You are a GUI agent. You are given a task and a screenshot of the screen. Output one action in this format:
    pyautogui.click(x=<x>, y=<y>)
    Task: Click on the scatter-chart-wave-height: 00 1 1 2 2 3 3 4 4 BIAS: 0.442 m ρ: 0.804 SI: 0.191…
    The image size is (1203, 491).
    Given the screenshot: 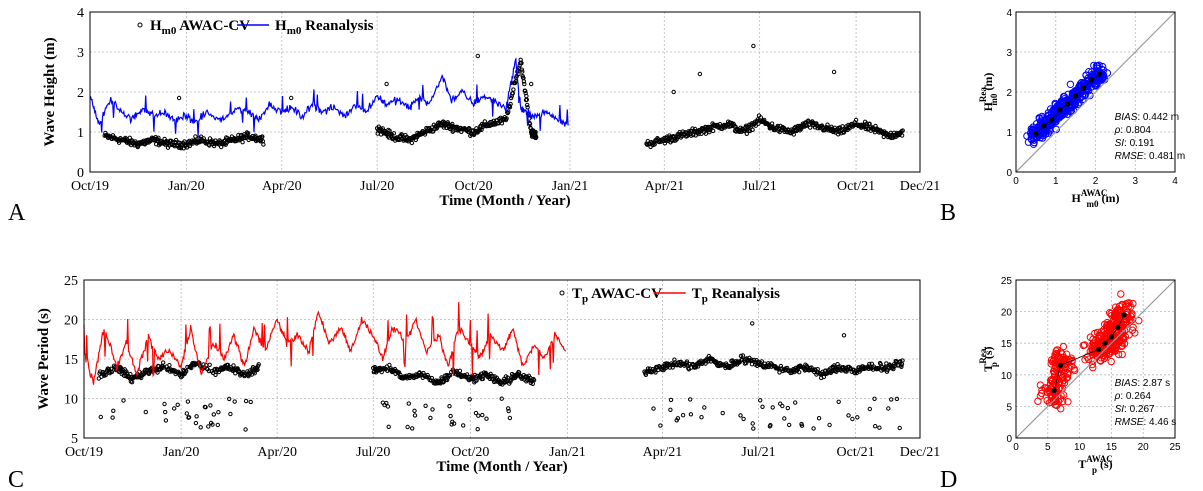 What is the action you would take?
    pyautogui.click(x=1081, y=108)
    